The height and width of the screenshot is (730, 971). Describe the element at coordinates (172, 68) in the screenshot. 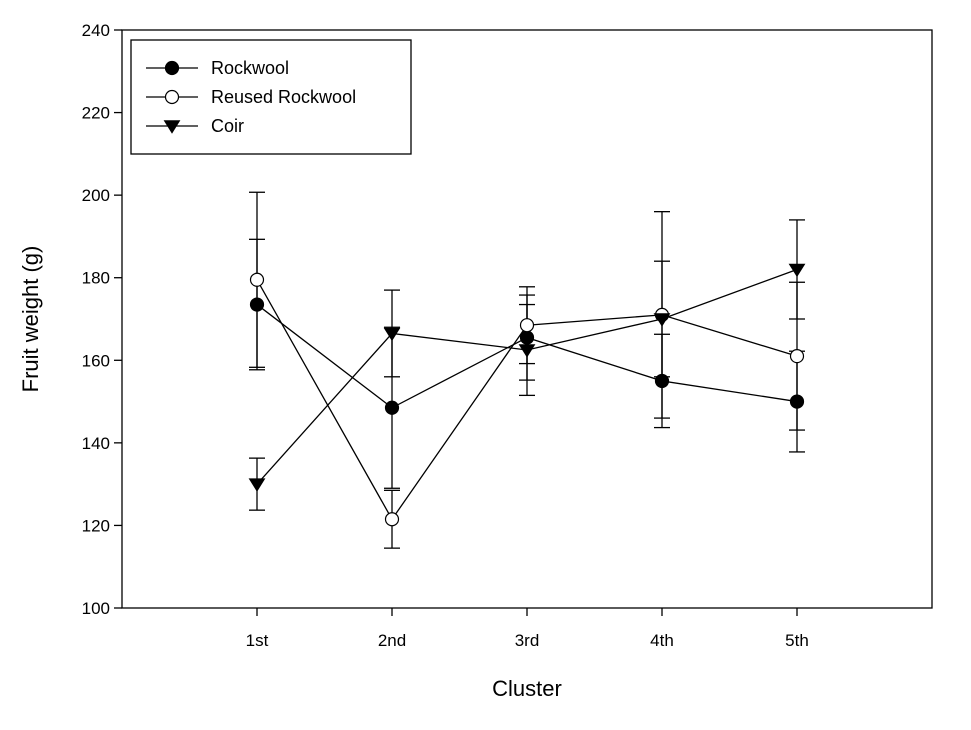

I see `legend-marker-rockwool` at that location.